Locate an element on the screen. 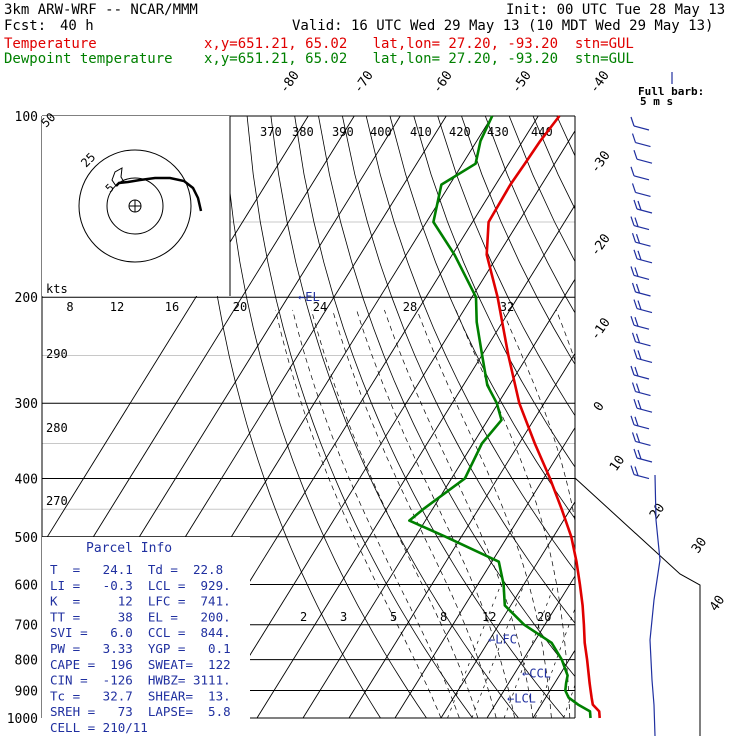  parcel-info-row: SREH = 73 LAPSE= 5.8 is located at coordinates (140, 711).